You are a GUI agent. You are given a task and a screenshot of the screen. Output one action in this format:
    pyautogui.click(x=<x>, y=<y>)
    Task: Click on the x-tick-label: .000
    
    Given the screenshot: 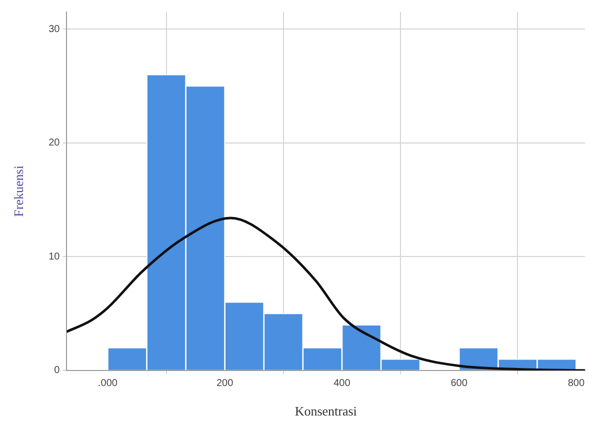 What is the action you would take?
    pyautogui.click(x=108, y=384)
    